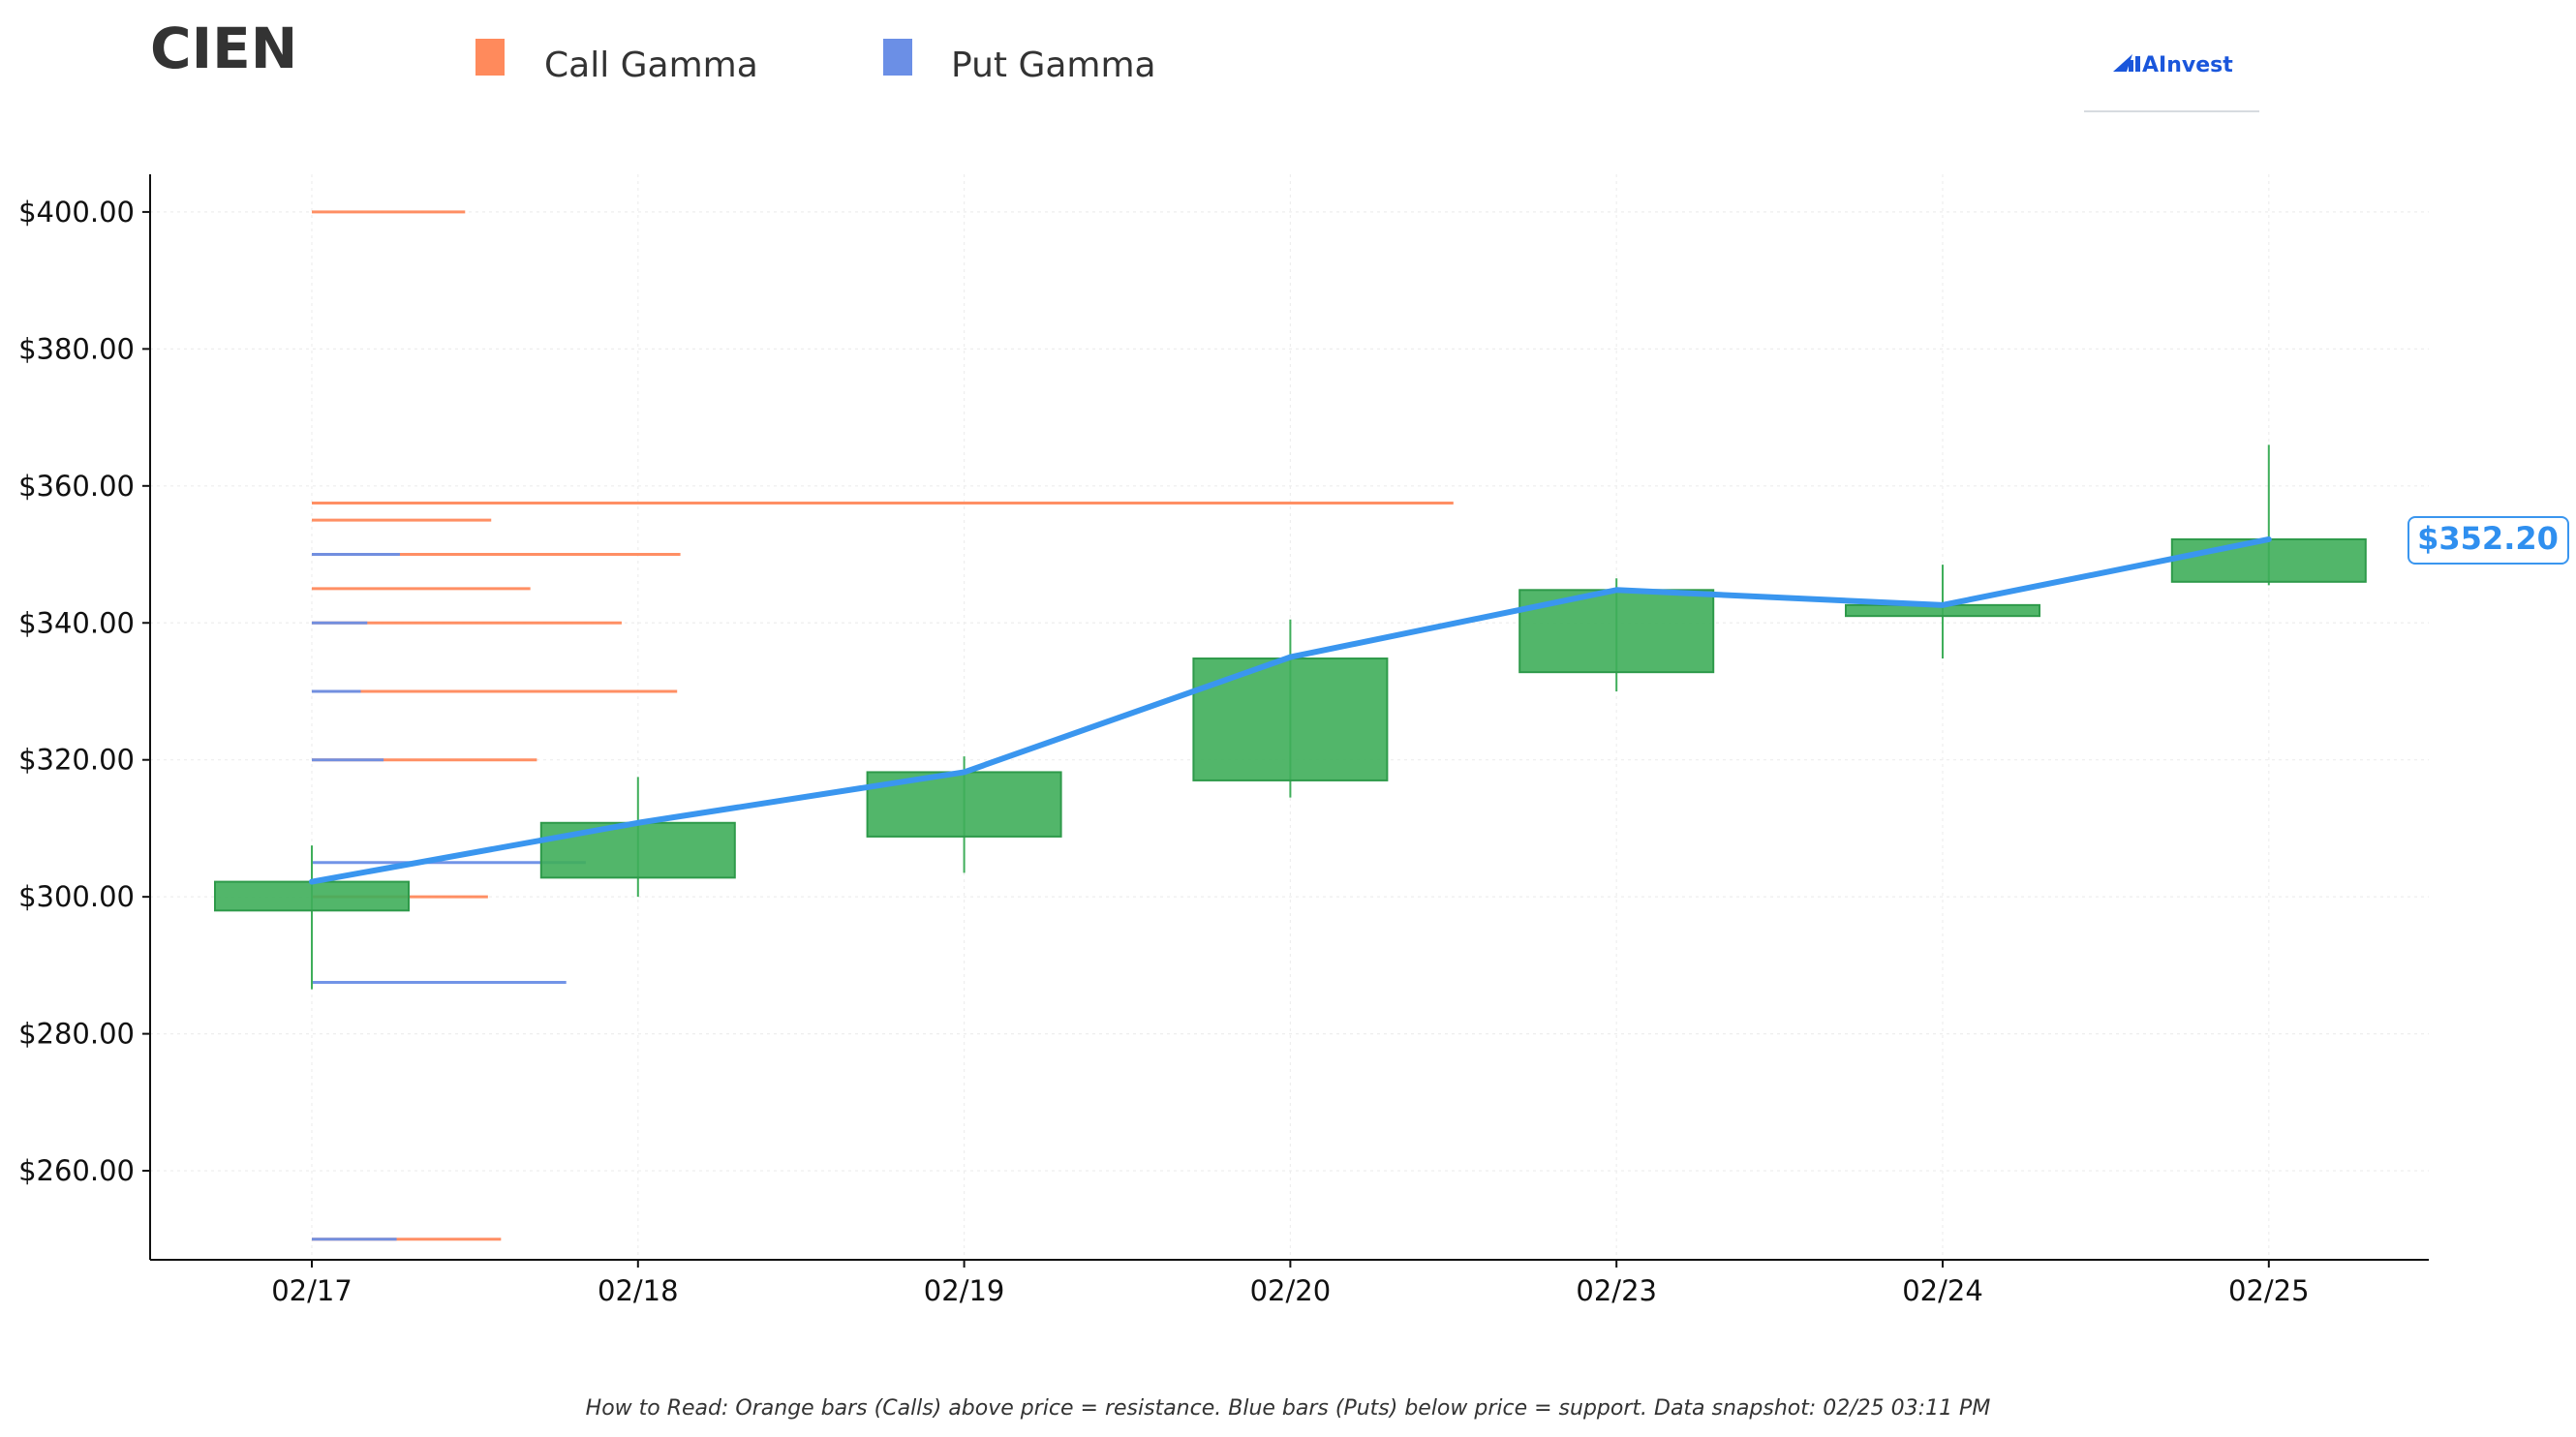 This screenshot has height=1437, width=2576. What do you see at coordinates (638, 1290) in the screenshot?
I see `x-tick-label: 02/18` at bounding box center [638, 1290].